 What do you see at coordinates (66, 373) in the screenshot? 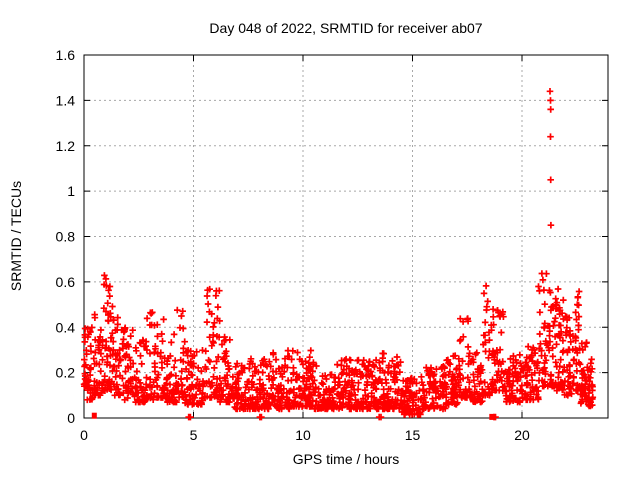
I see `y-tick-label: 0.2` at bounding box center [66, 373].